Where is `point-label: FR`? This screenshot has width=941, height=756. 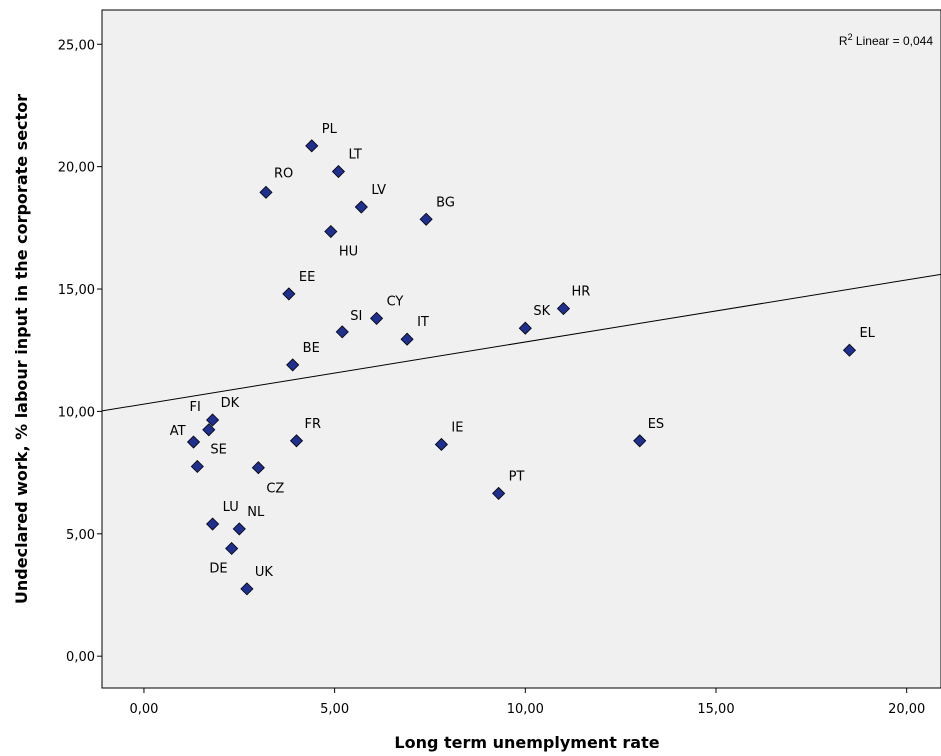
point-label: FR is located at coordinates (312, 424).